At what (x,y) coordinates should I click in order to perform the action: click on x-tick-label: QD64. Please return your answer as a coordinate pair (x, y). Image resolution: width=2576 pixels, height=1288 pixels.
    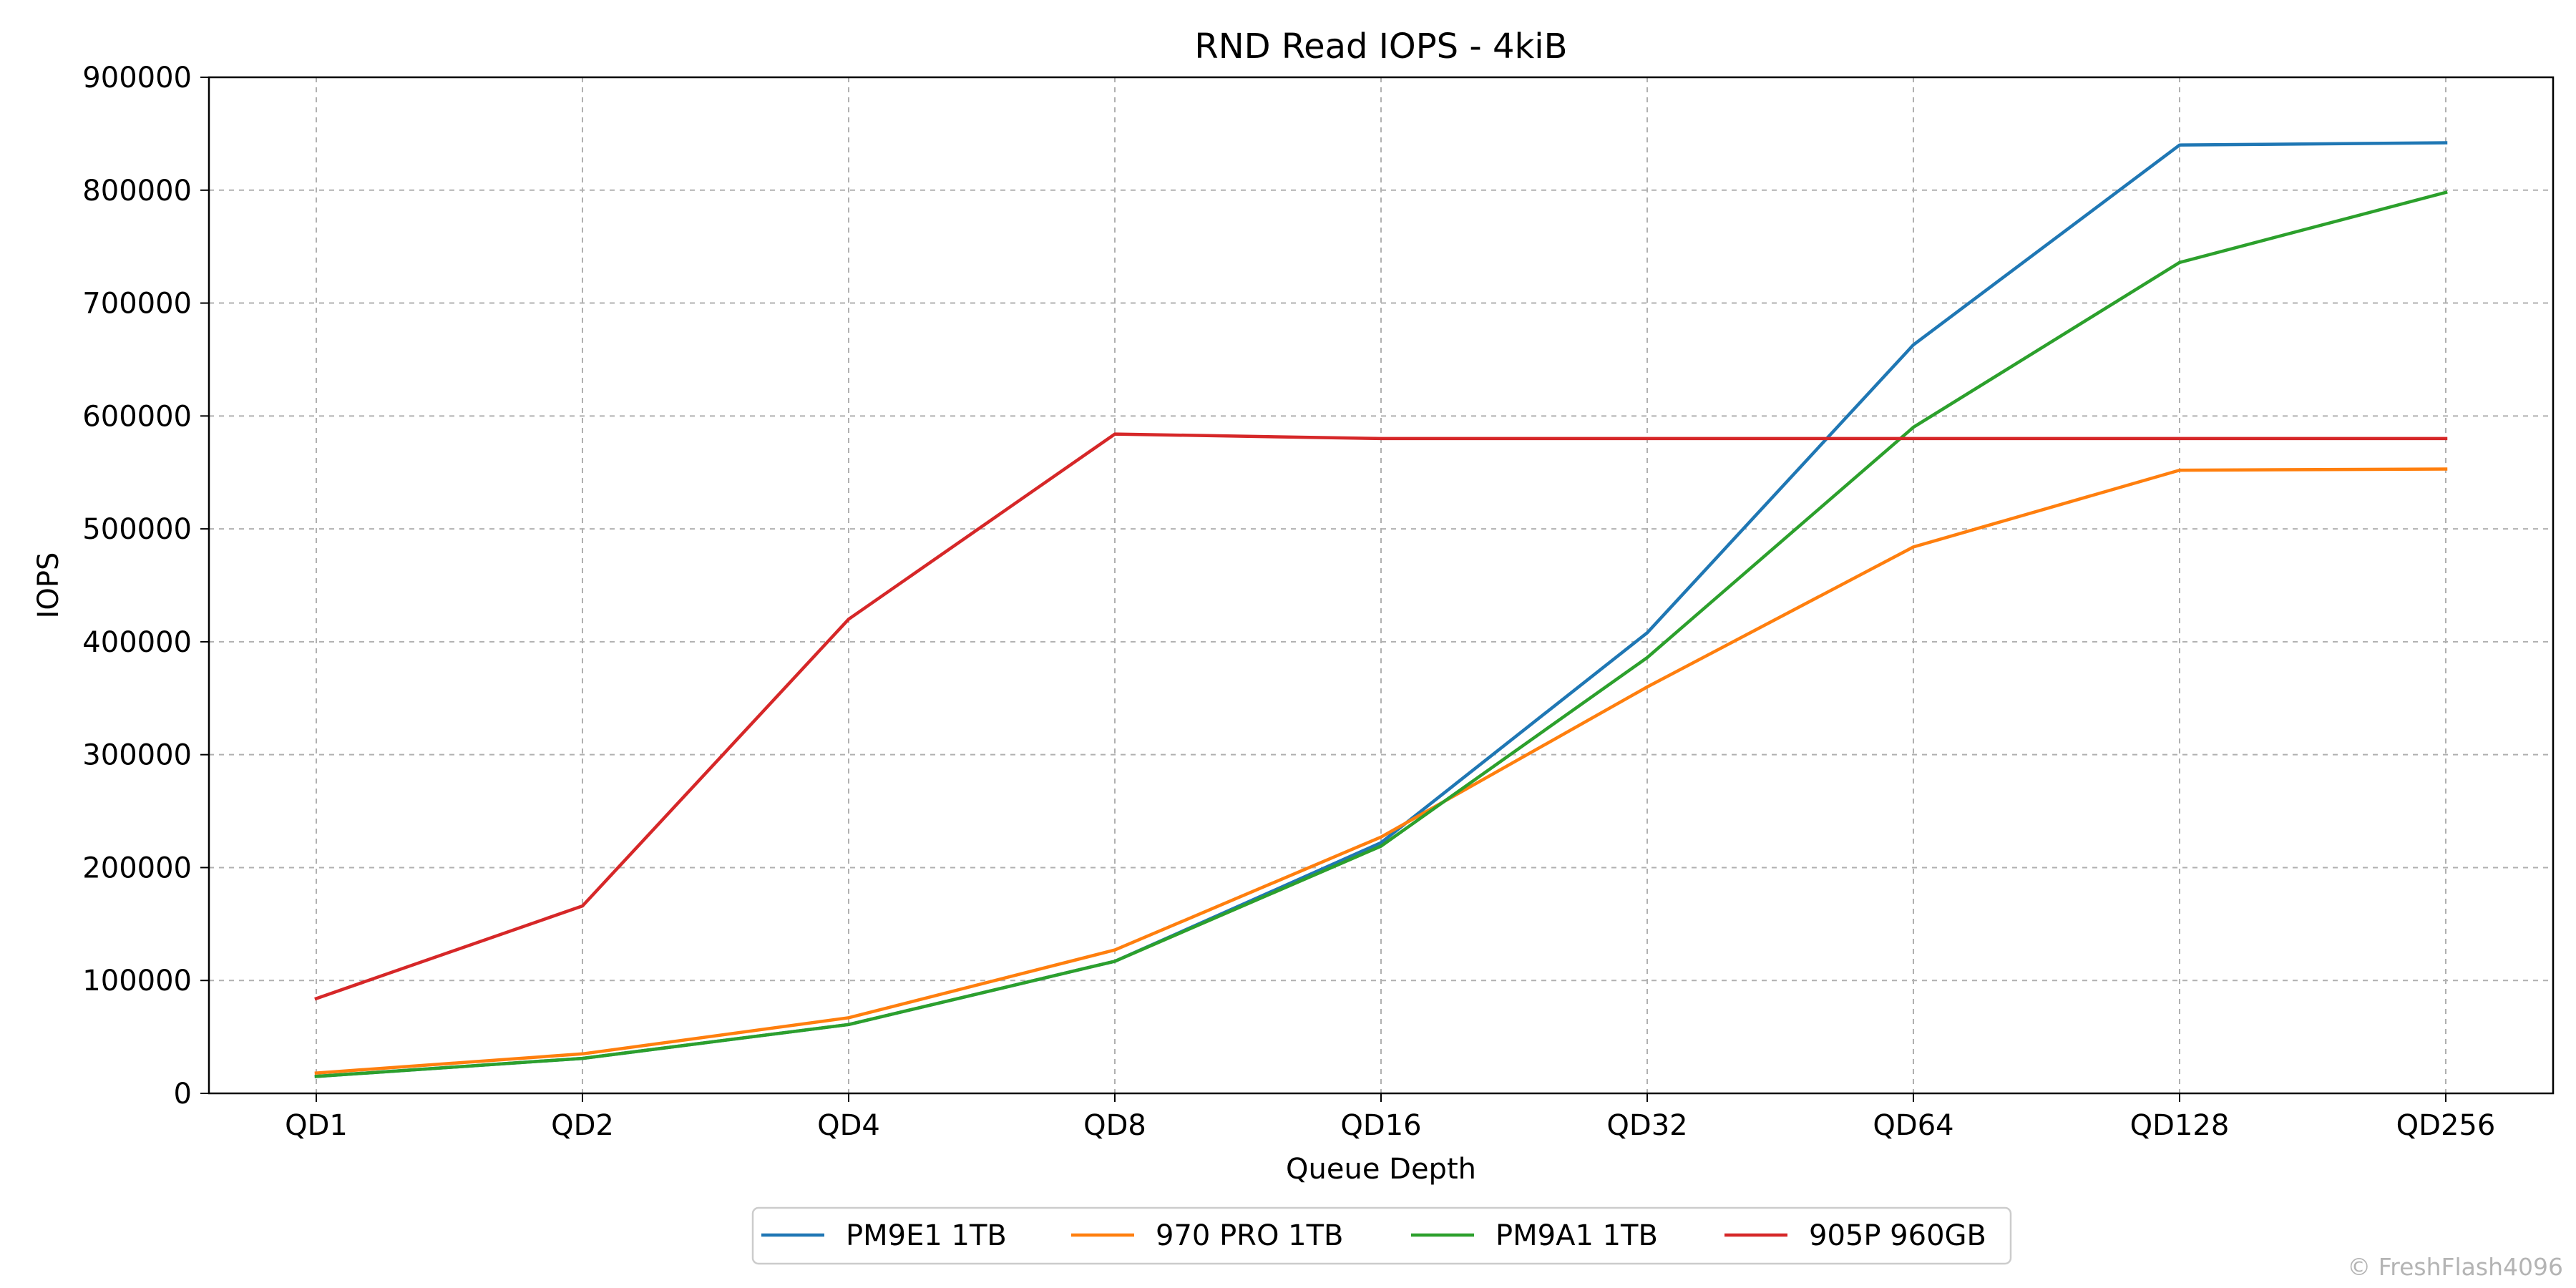
    Looking at the image, I should click on (1913, 1125).